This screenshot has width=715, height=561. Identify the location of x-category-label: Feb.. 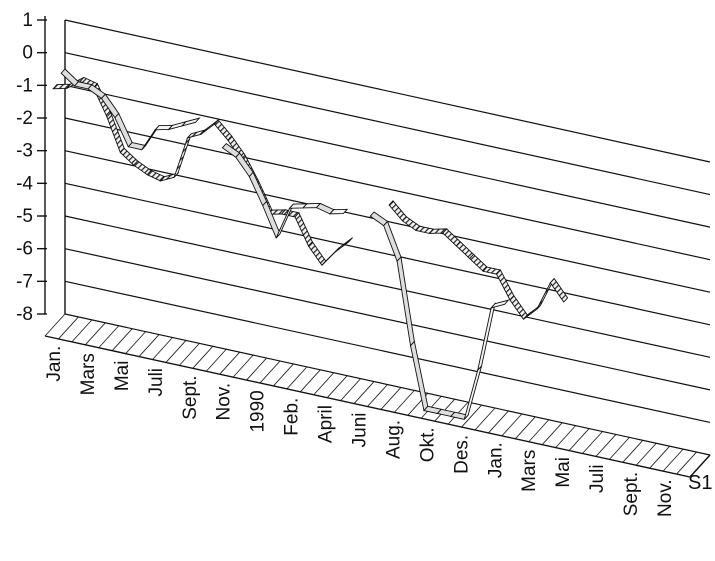
(292, 417).